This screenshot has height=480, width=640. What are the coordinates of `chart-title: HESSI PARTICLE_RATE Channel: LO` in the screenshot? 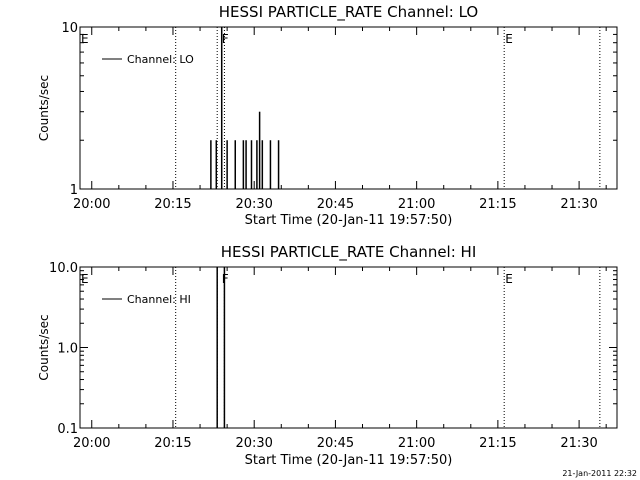 It's located at (348, 12).